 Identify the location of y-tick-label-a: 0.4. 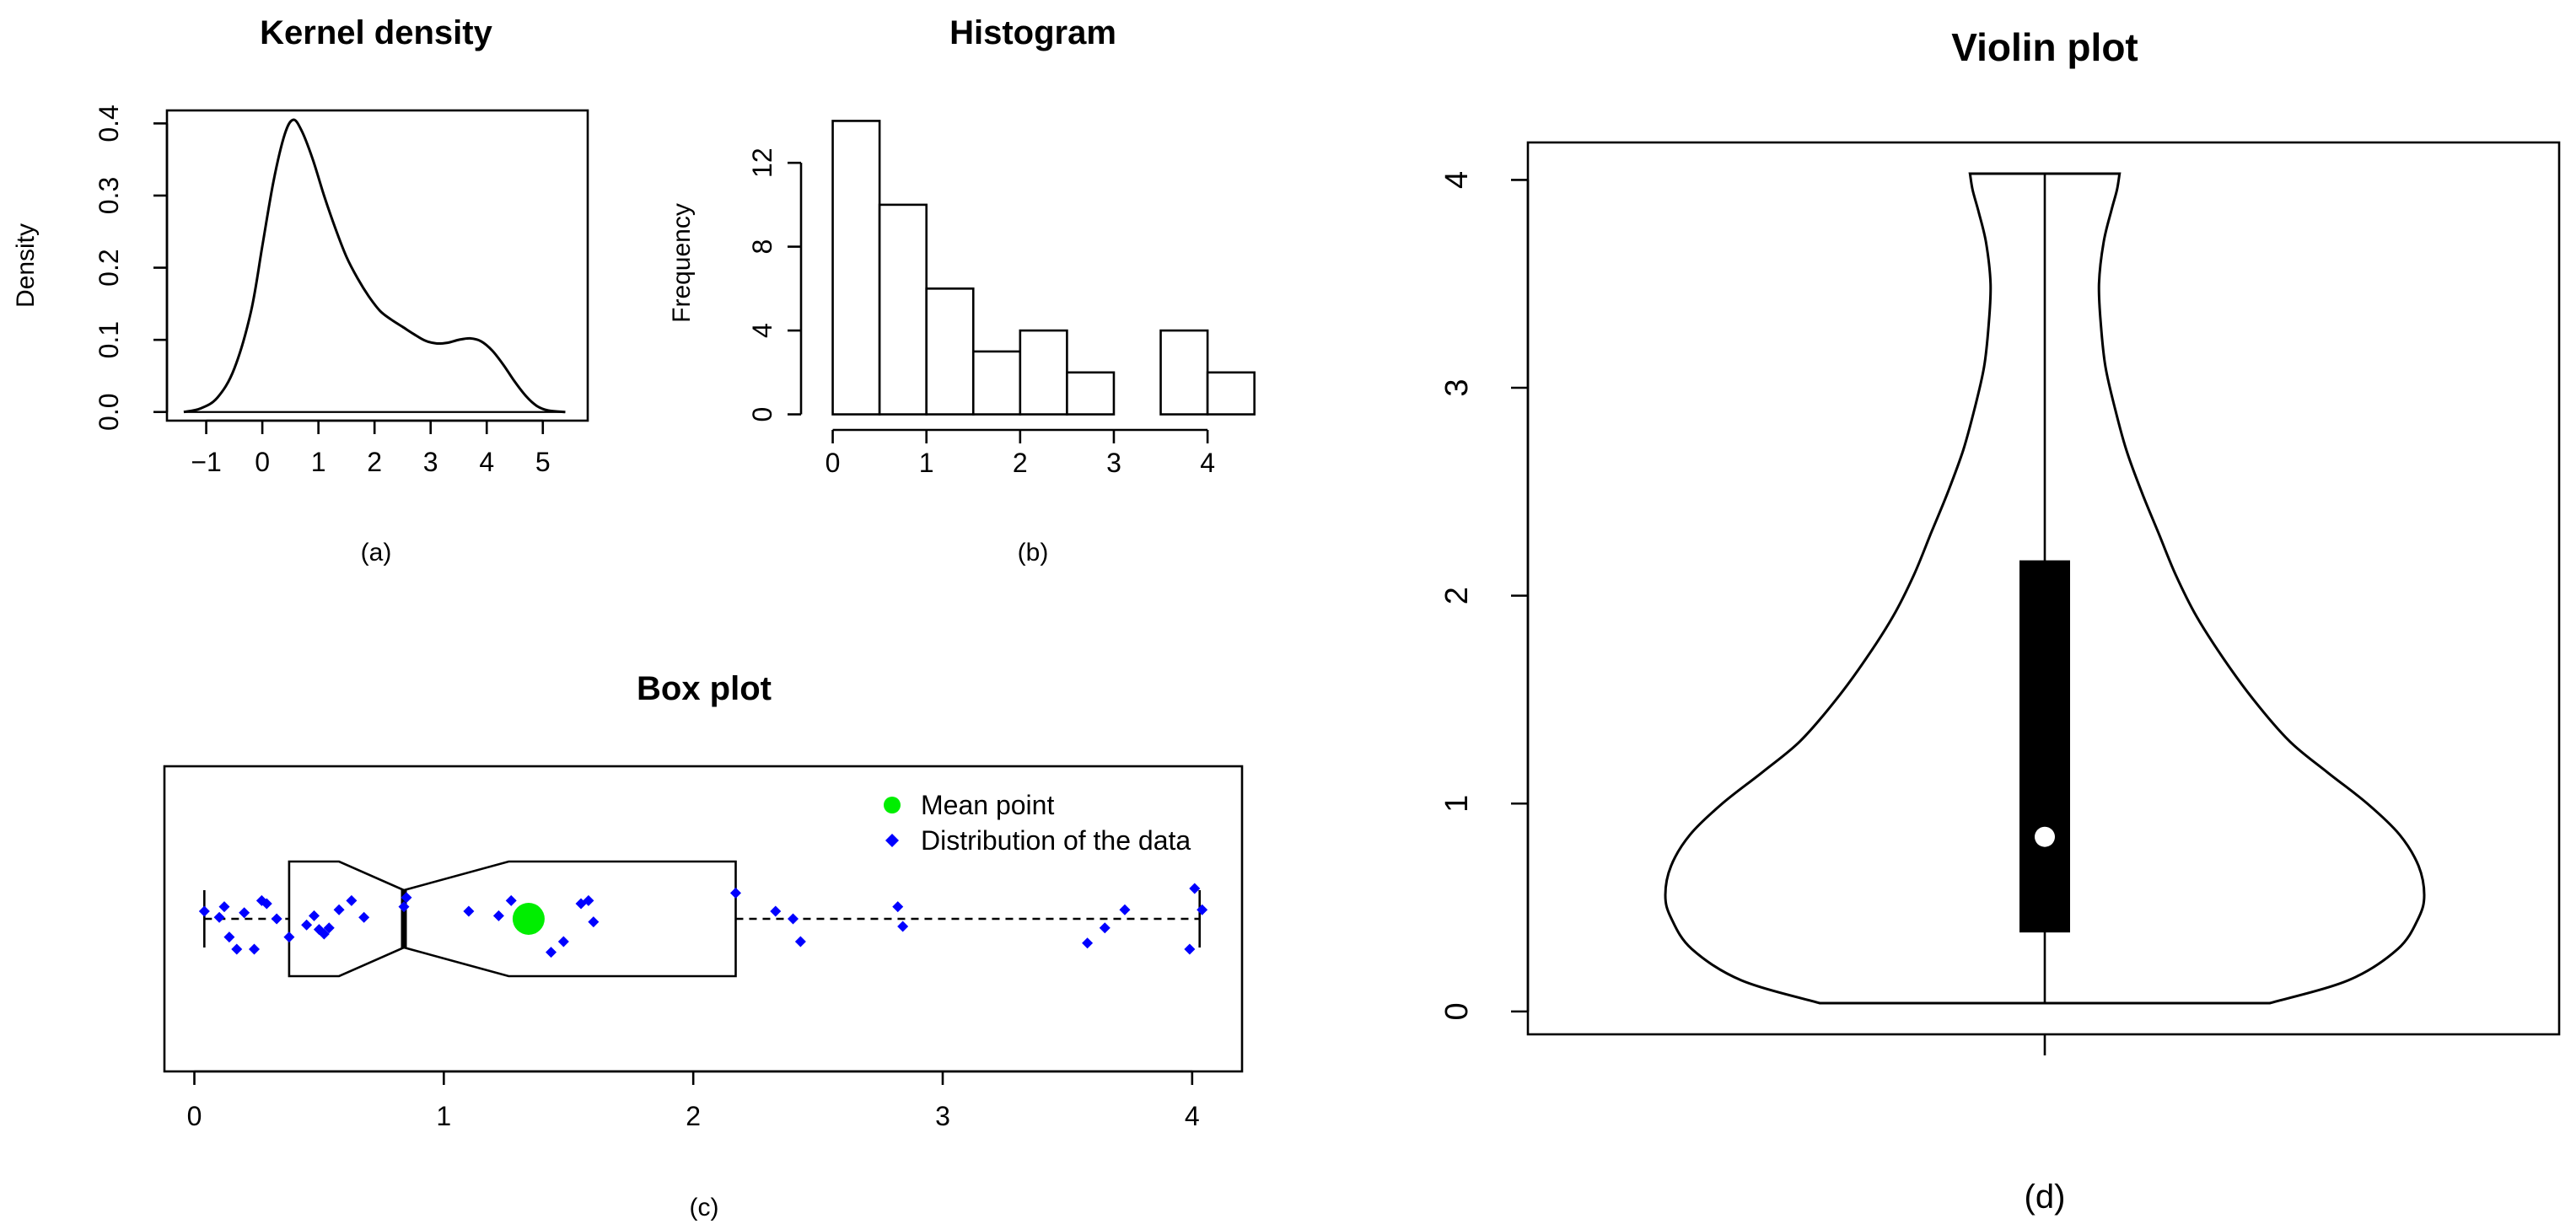
(109, 123).